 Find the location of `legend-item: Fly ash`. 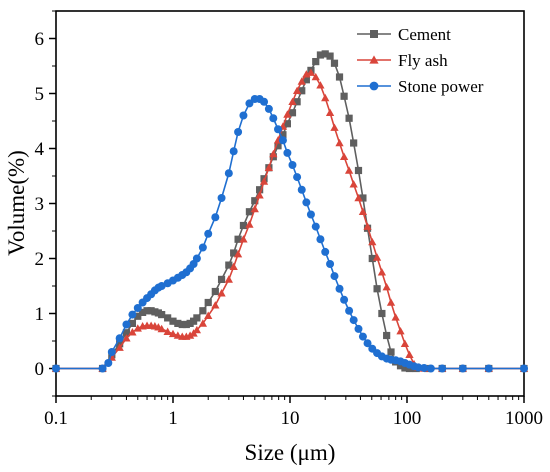

legend-item: Fly ash is located at coordinates (402, 60).